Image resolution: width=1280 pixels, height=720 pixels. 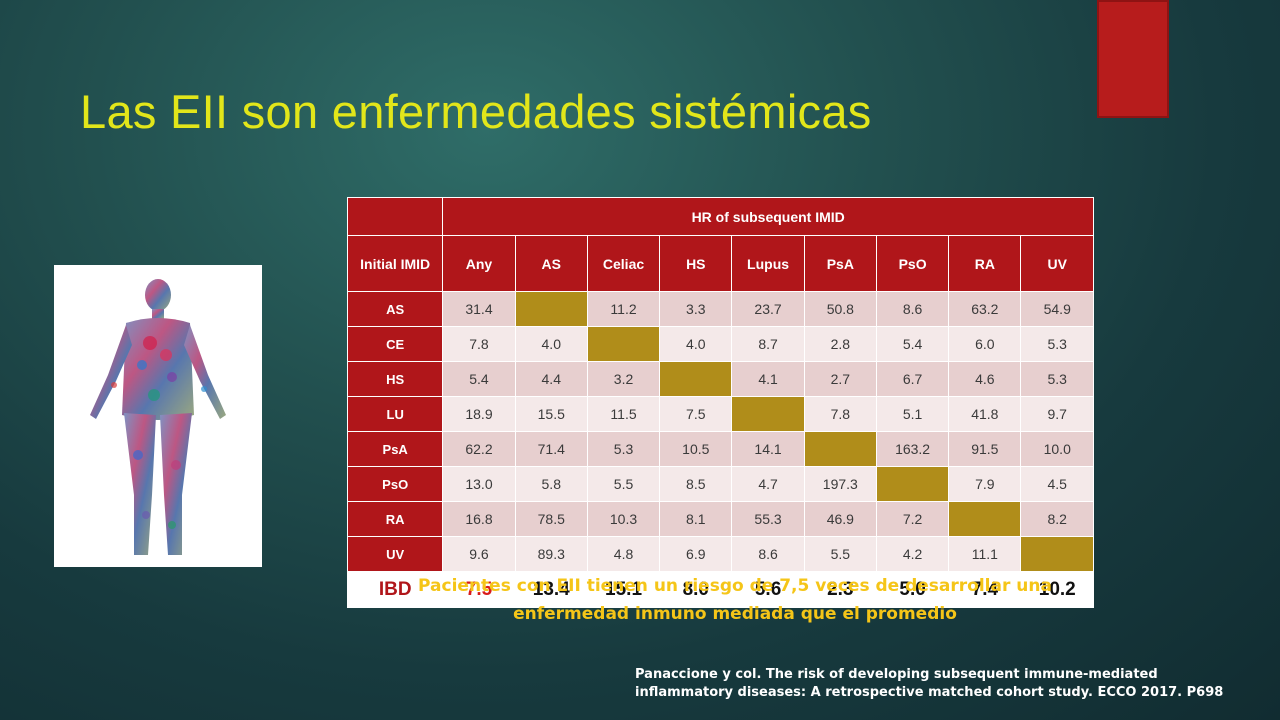 What do you see at coordinates (840, 263) in the screenshot?
I see `column-header: PsA` at bounding box center [840, 263].